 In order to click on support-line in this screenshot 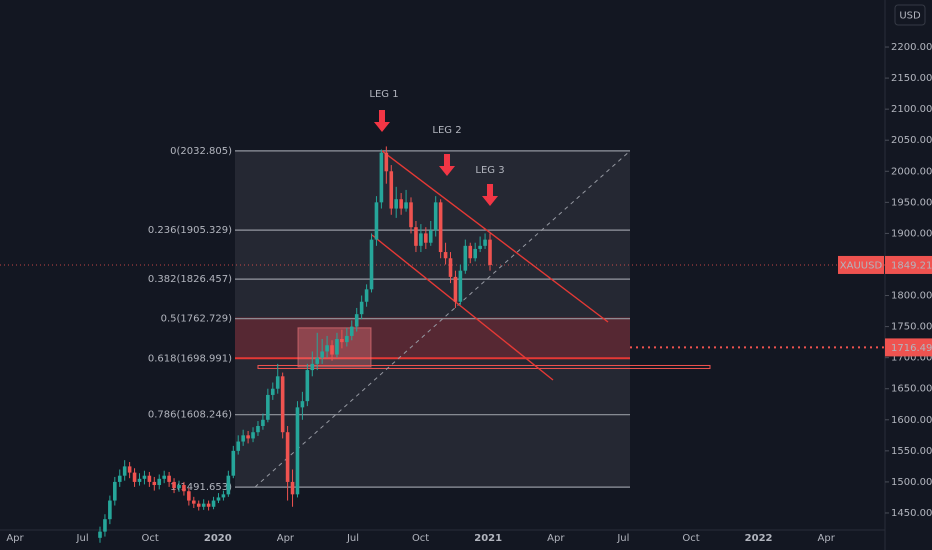, I will do `click(484, 366)`.